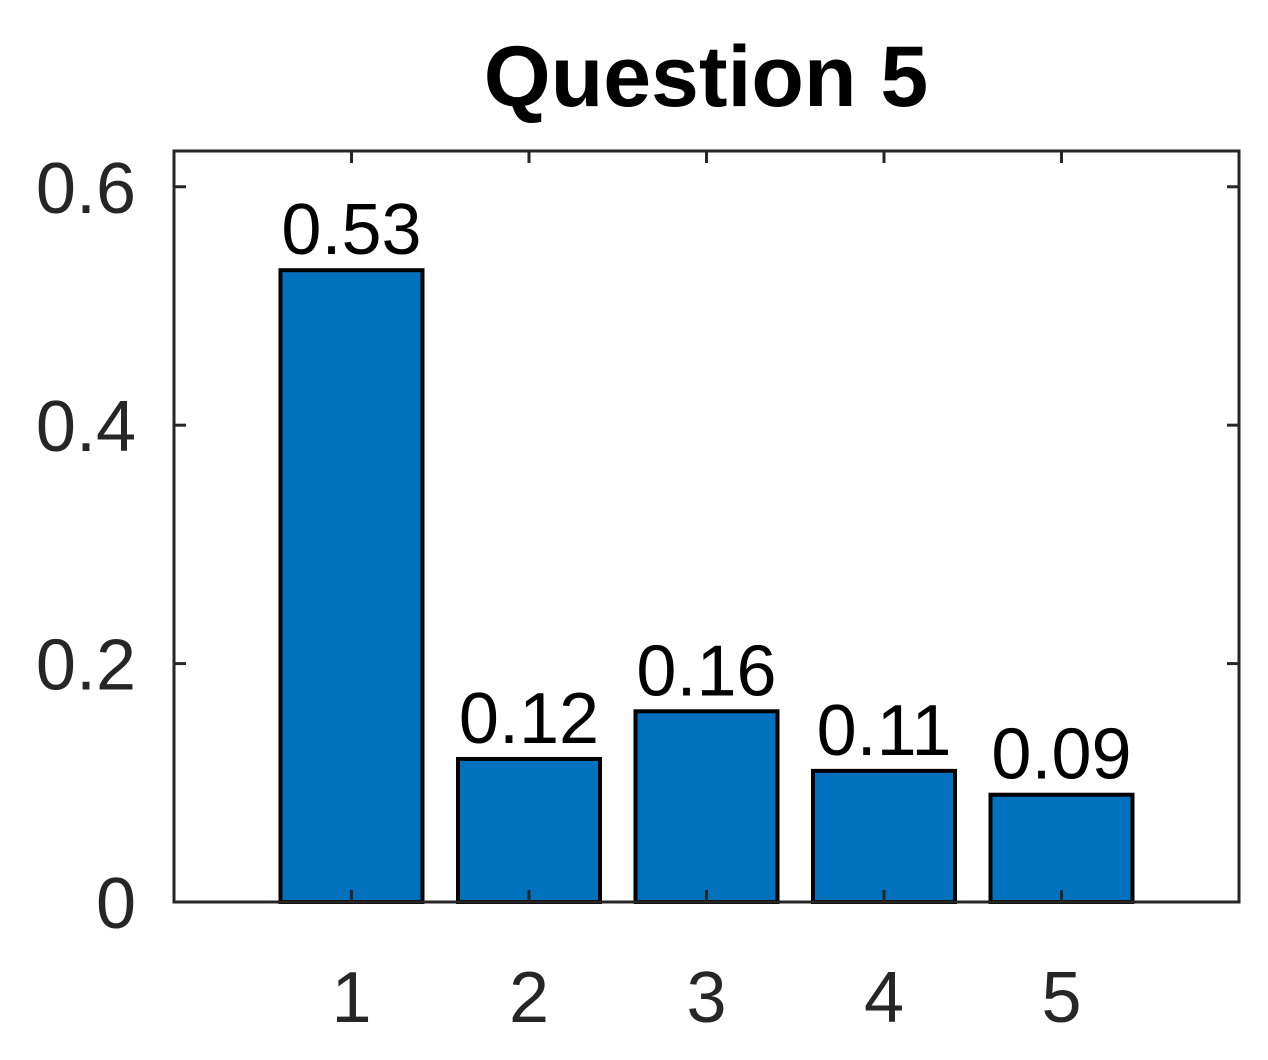  Describe the element at coordinates (1061, 998) in the screenshot. I see `x-tick-label-5: 5` at that location.